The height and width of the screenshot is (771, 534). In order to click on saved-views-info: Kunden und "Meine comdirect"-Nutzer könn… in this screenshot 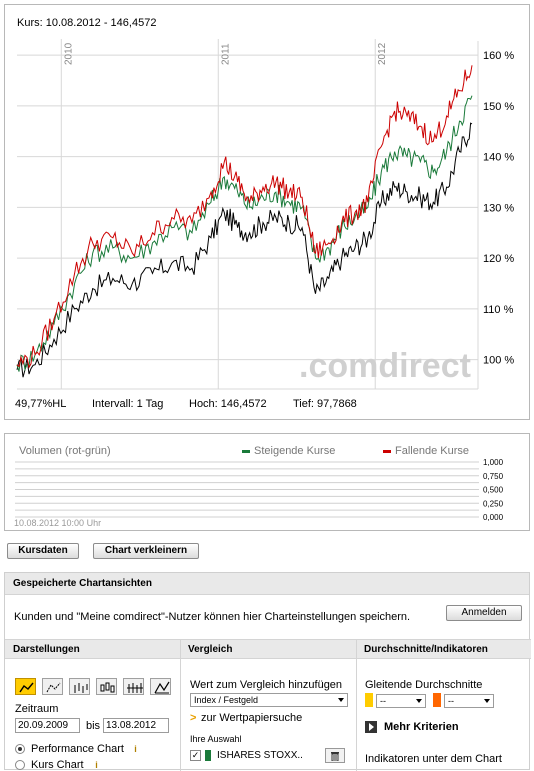, I will do `click(212, 617)`.